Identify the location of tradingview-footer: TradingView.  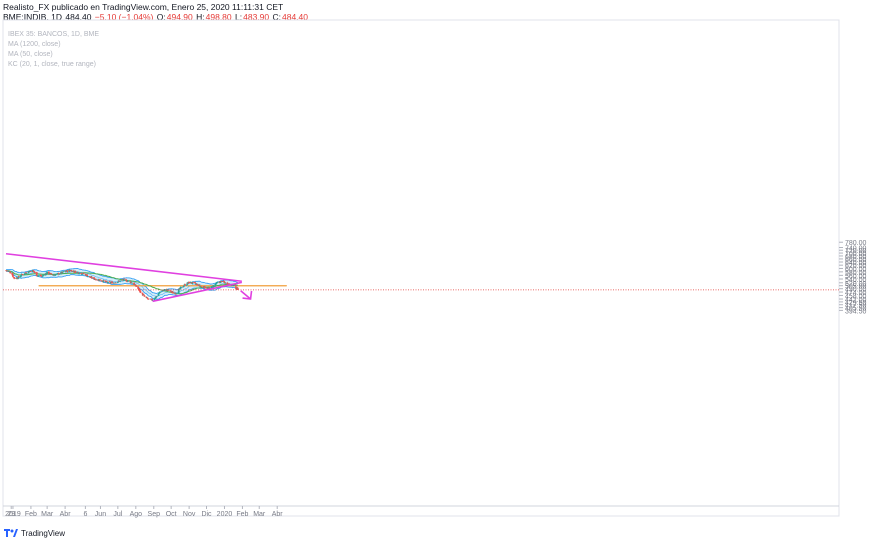
(34, 533).